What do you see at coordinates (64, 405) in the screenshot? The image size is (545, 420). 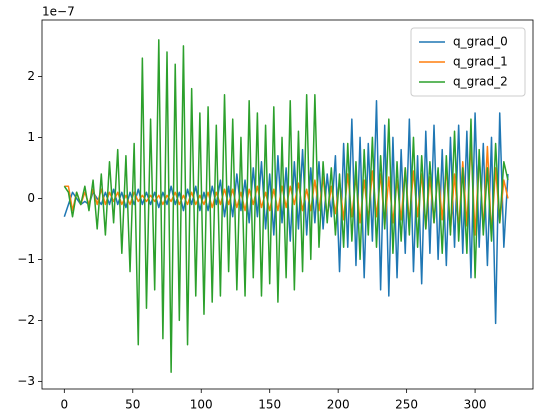 I see `x-tick-label: 0` at bounding box center [64, 405].